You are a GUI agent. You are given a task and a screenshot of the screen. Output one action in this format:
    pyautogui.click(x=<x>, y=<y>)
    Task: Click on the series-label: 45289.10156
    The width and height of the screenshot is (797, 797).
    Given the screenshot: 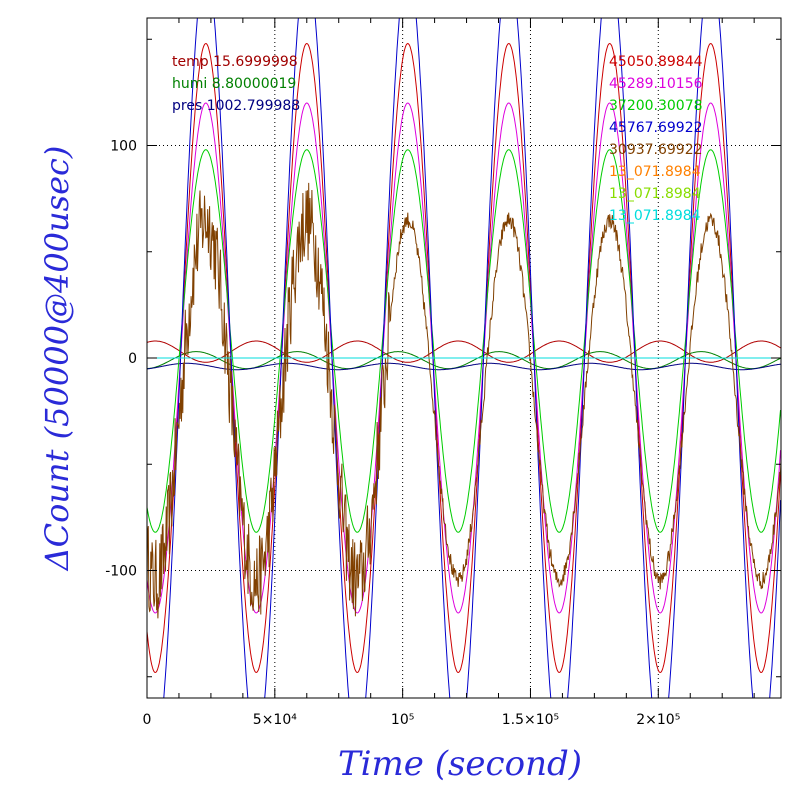 What is the action you would take?
    pyautogui.click(x=656, y=84)
    